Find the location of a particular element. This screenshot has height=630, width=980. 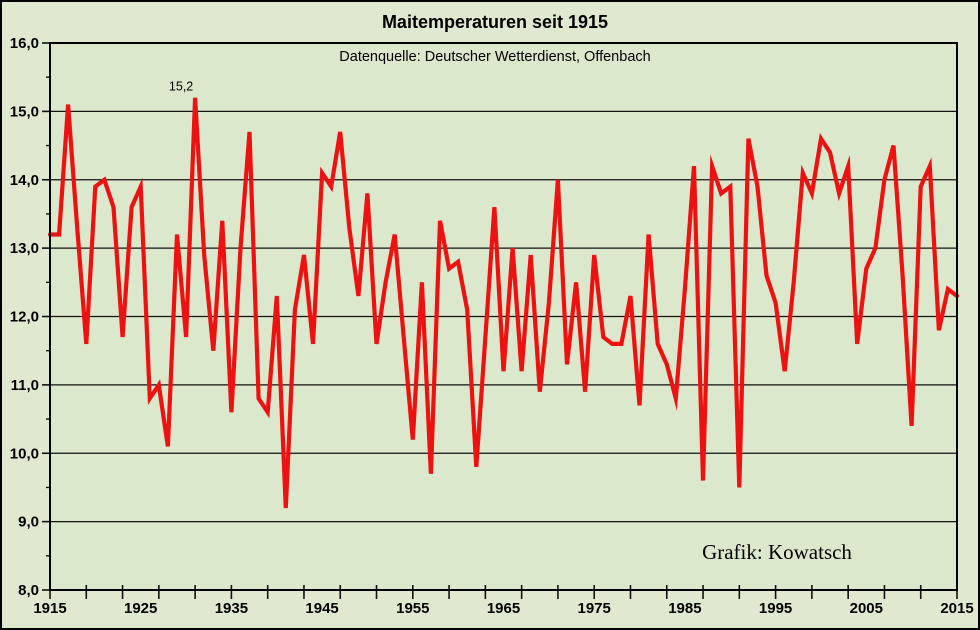

y-axis-label: 16,0 is located at coordinates (24, 43).